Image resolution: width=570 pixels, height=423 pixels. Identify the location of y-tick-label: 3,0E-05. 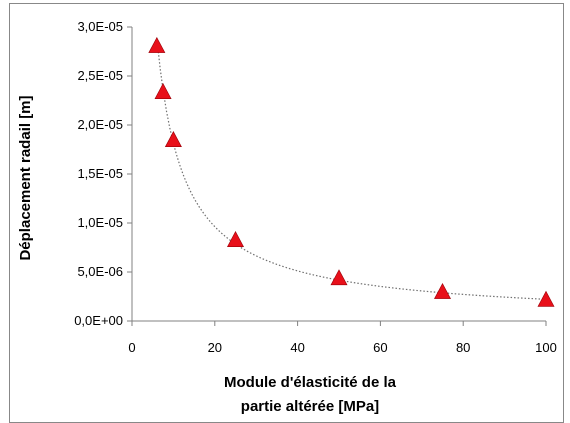
(100, 26).